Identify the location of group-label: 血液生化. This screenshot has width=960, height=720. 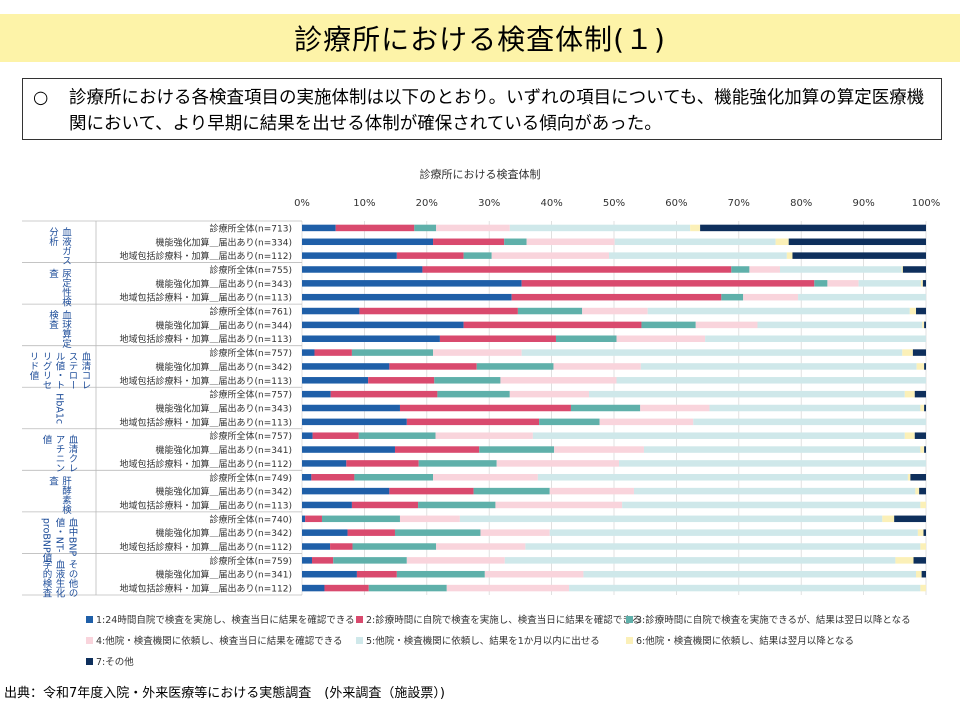
(60, 579).